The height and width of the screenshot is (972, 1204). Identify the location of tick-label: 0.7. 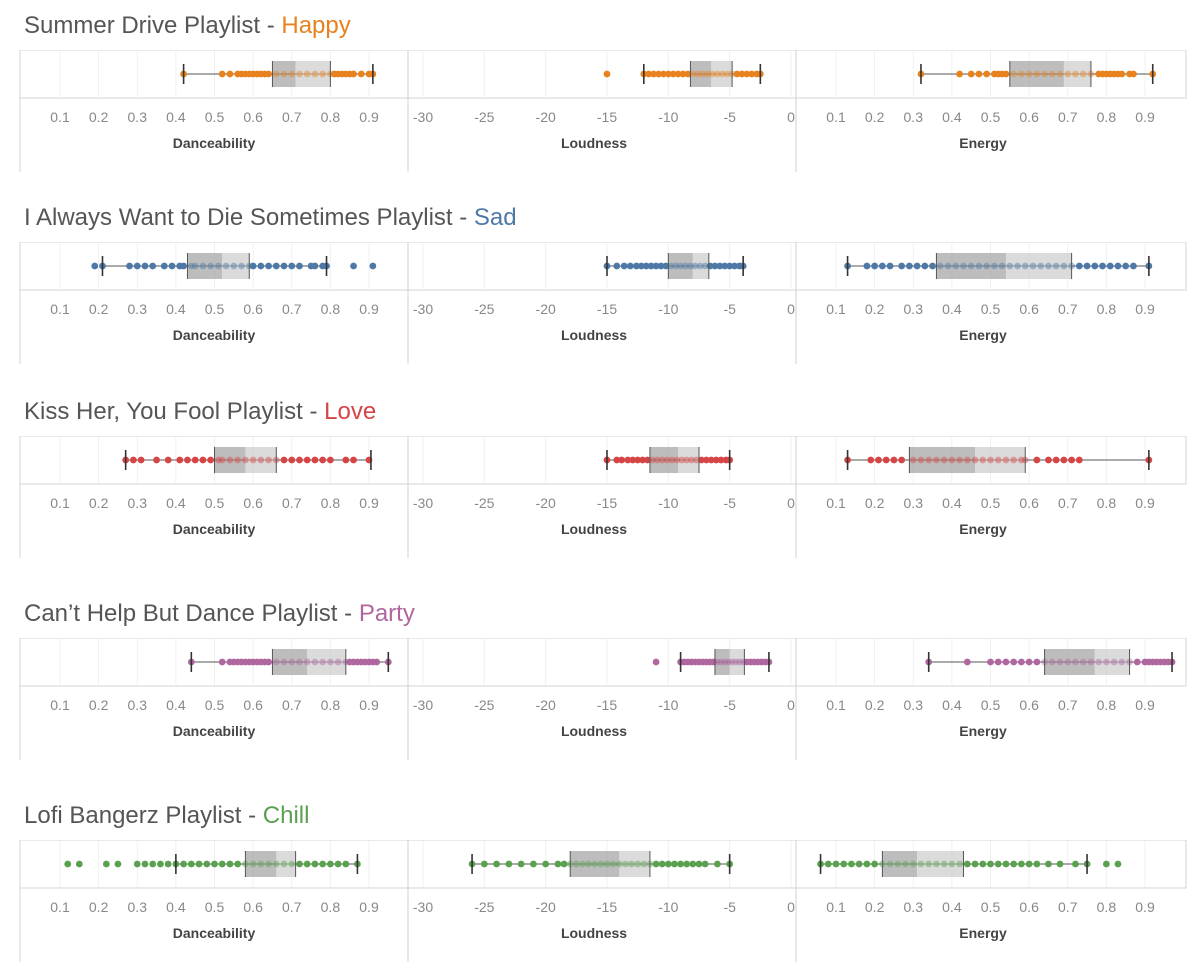
(1068, 503).